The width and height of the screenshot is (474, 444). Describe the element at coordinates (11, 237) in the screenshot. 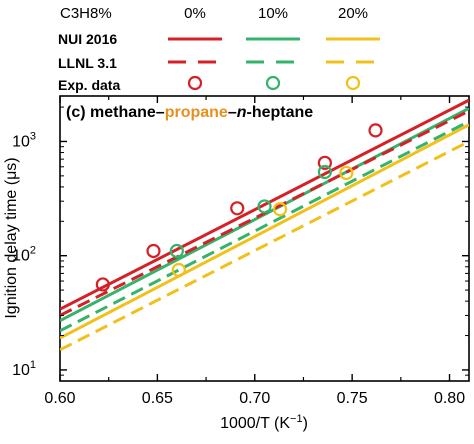

I see `y-axis-label: Ignition delay time (μs)` at that location.